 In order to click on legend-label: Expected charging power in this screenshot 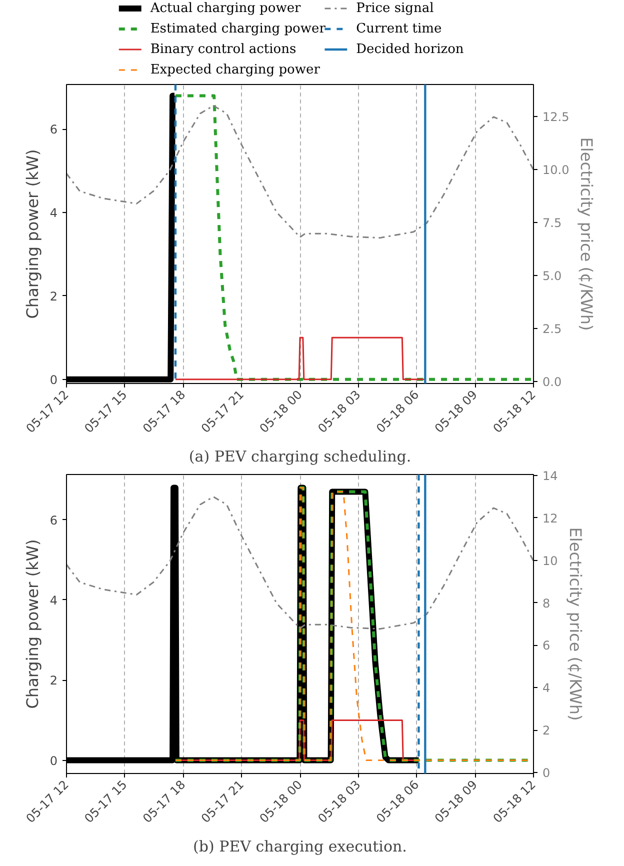, I will do `click(235, 70)`.